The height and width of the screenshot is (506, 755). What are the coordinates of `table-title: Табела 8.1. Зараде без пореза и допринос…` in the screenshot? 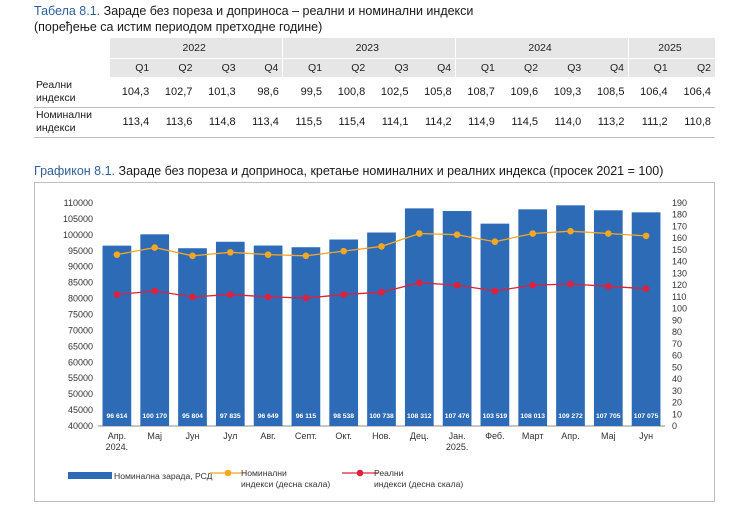 It's located at (253, 11).